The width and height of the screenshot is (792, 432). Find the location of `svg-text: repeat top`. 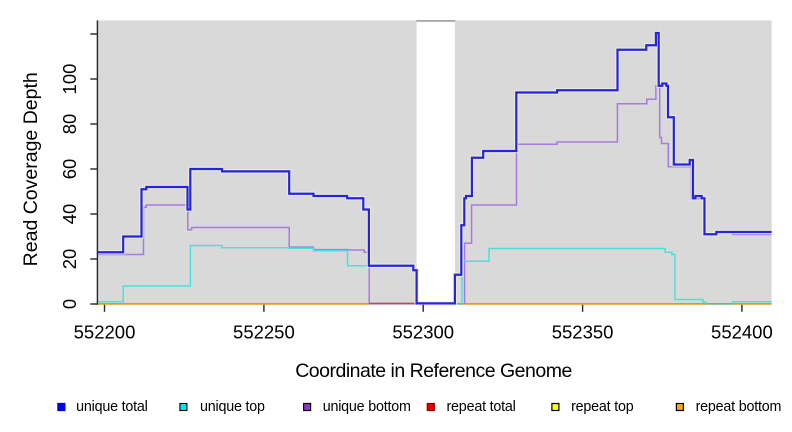

svg-text: repeat top is located at coordinates (602, 407).